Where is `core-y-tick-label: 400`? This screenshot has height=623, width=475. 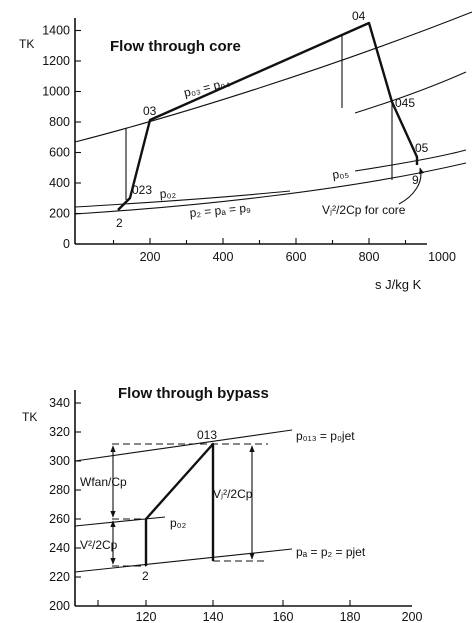
core-y-tick-label: 400 is located at coordinates (59, 183).